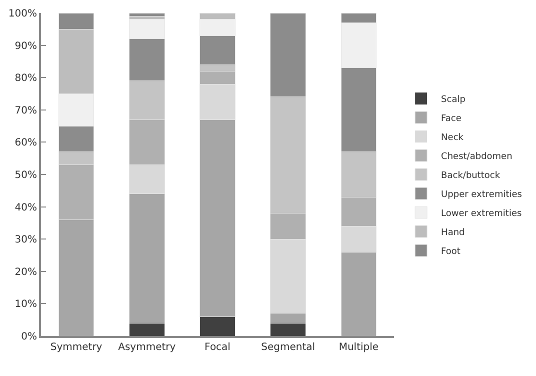 The image size is (536, 376). Describe the element at coordinates (76, 347) in the screenshot. I see `x-tick-label: Symmetry` at that location.